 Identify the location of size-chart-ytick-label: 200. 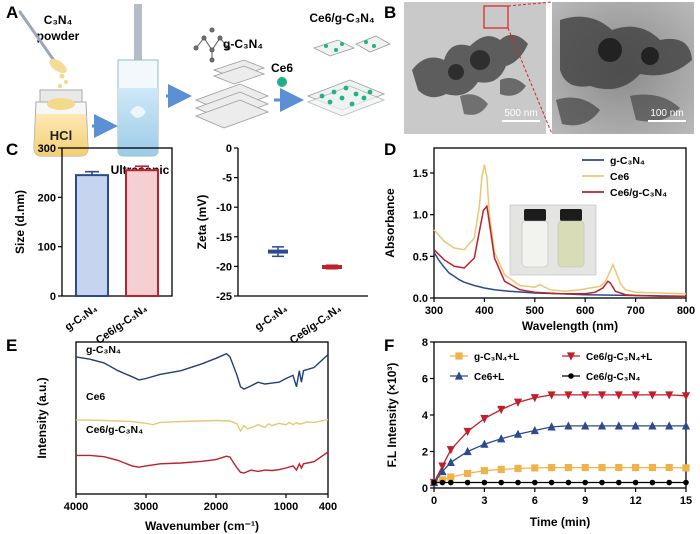
(47, 198).